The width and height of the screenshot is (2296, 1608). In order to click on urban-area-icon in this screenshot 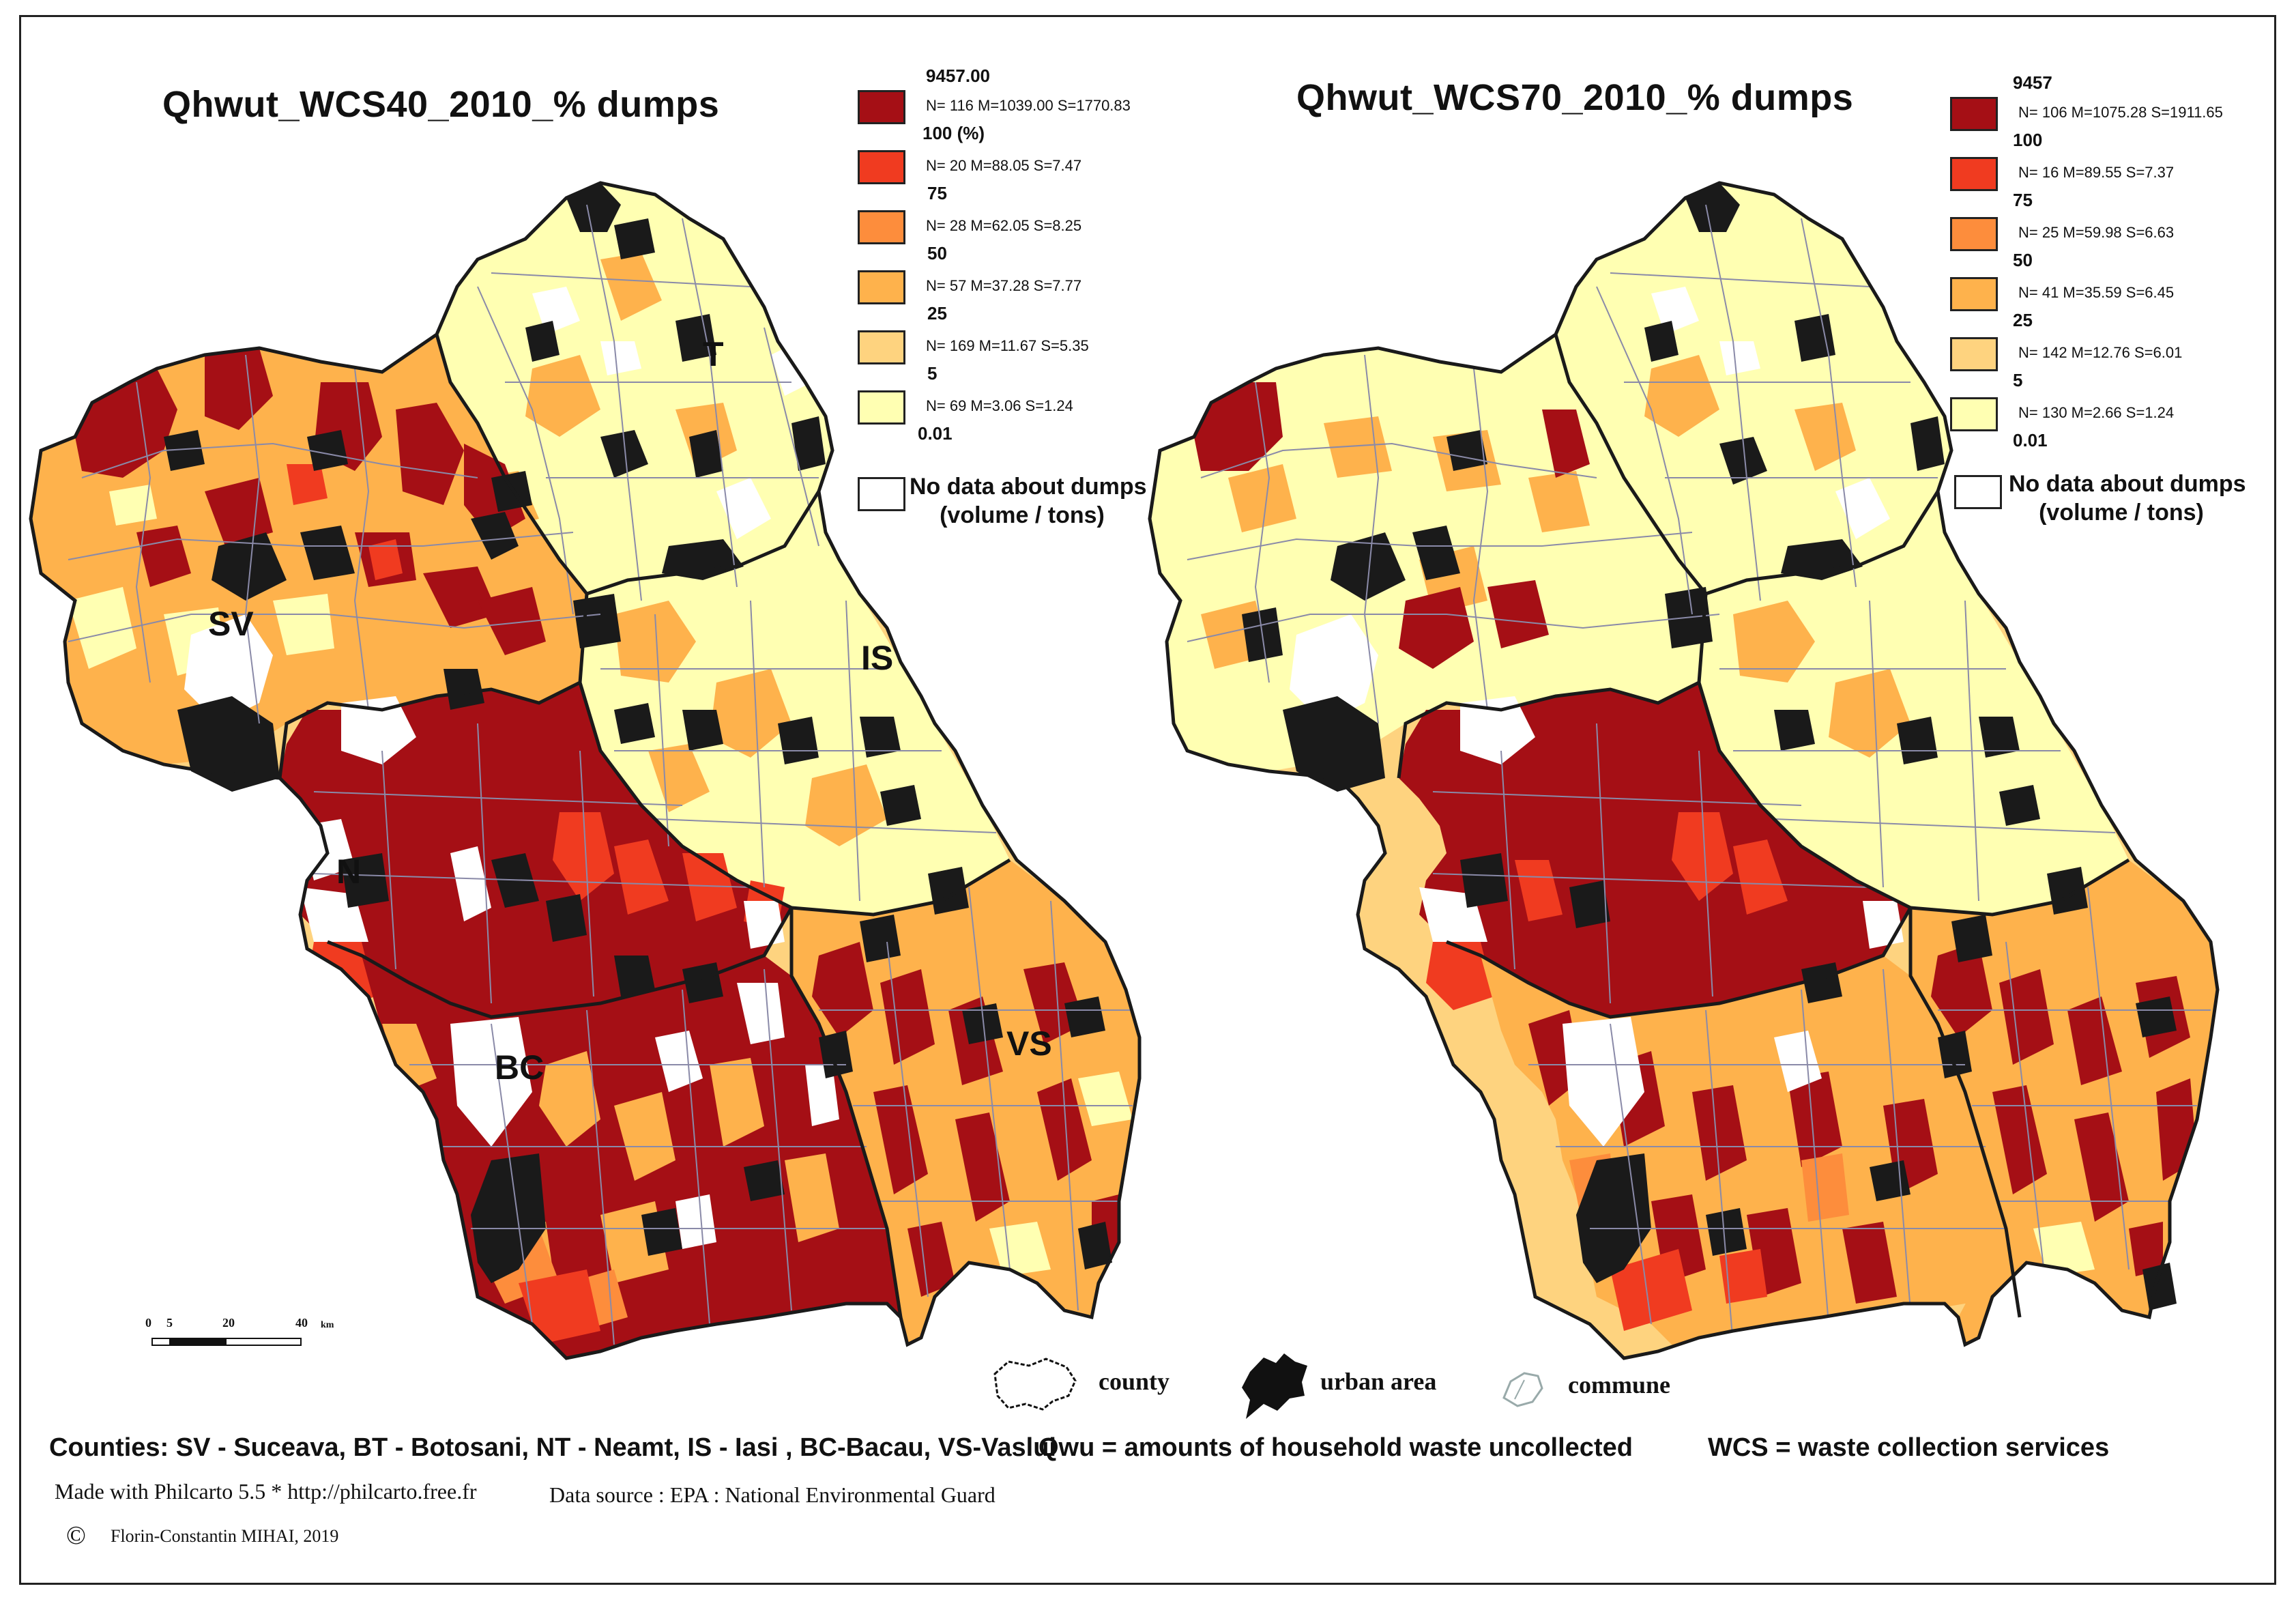, I will do `click(1274, 1386)`.